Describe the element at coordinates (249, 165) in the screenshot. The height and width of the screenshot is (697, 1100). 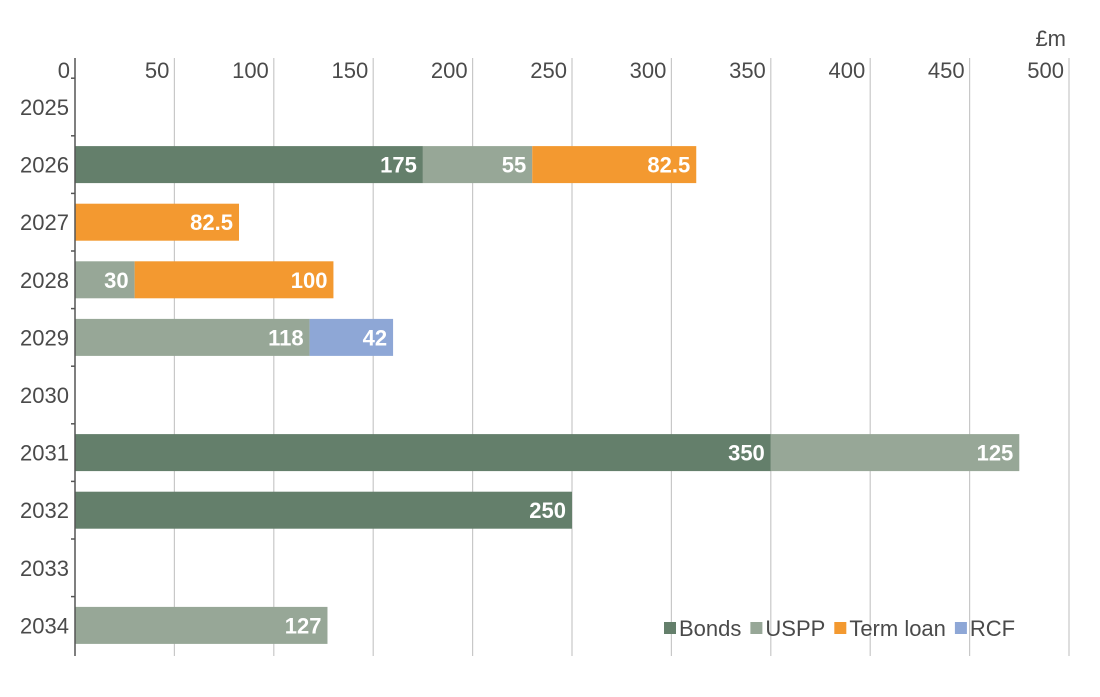
I see `bar-2026-bonds` at that location.